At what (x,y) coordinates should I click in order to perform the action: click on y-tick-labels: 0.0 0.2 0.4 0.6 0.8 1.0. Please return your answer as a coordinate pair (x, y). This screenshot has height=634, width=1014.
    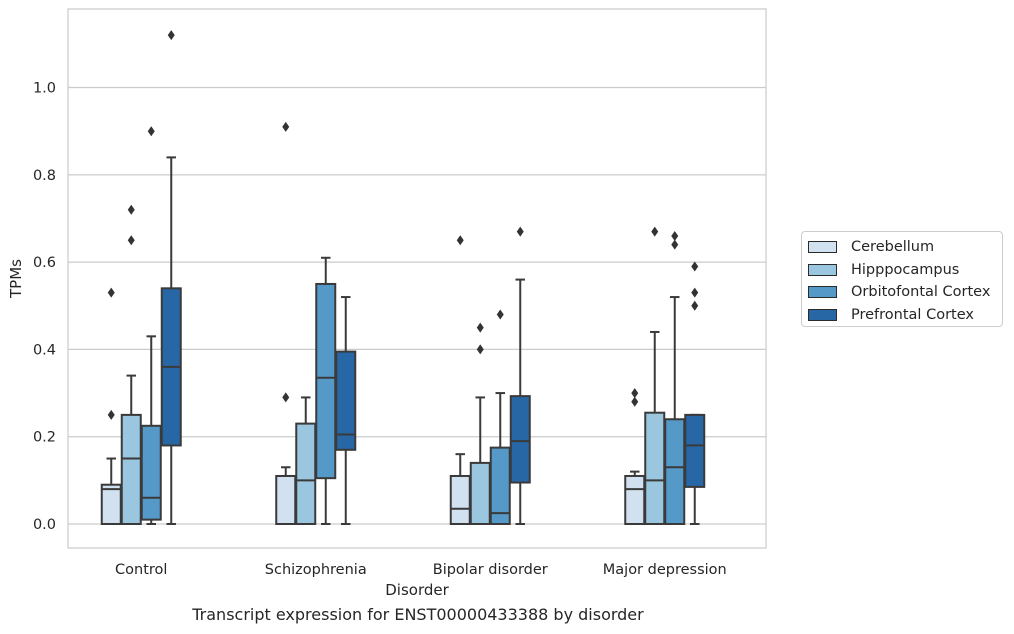
    Looking at the image, I should click on (44, 307).